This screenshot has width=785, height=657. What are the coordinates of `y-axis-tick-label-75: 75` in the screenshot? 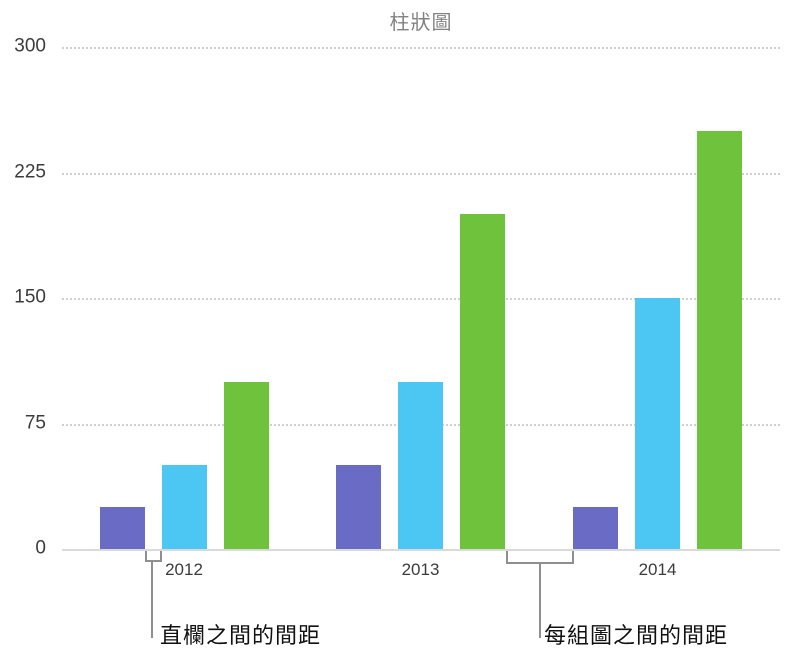 It's located at (35, 423).